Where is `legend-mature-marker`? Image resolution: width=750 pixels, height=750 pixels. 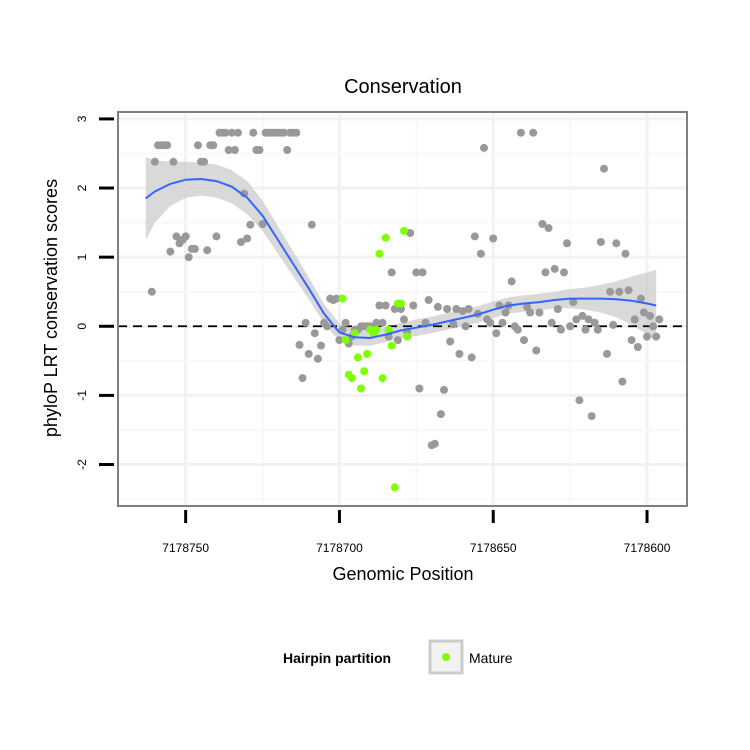
legend-mature-marker is located at coordinates (446, 657).